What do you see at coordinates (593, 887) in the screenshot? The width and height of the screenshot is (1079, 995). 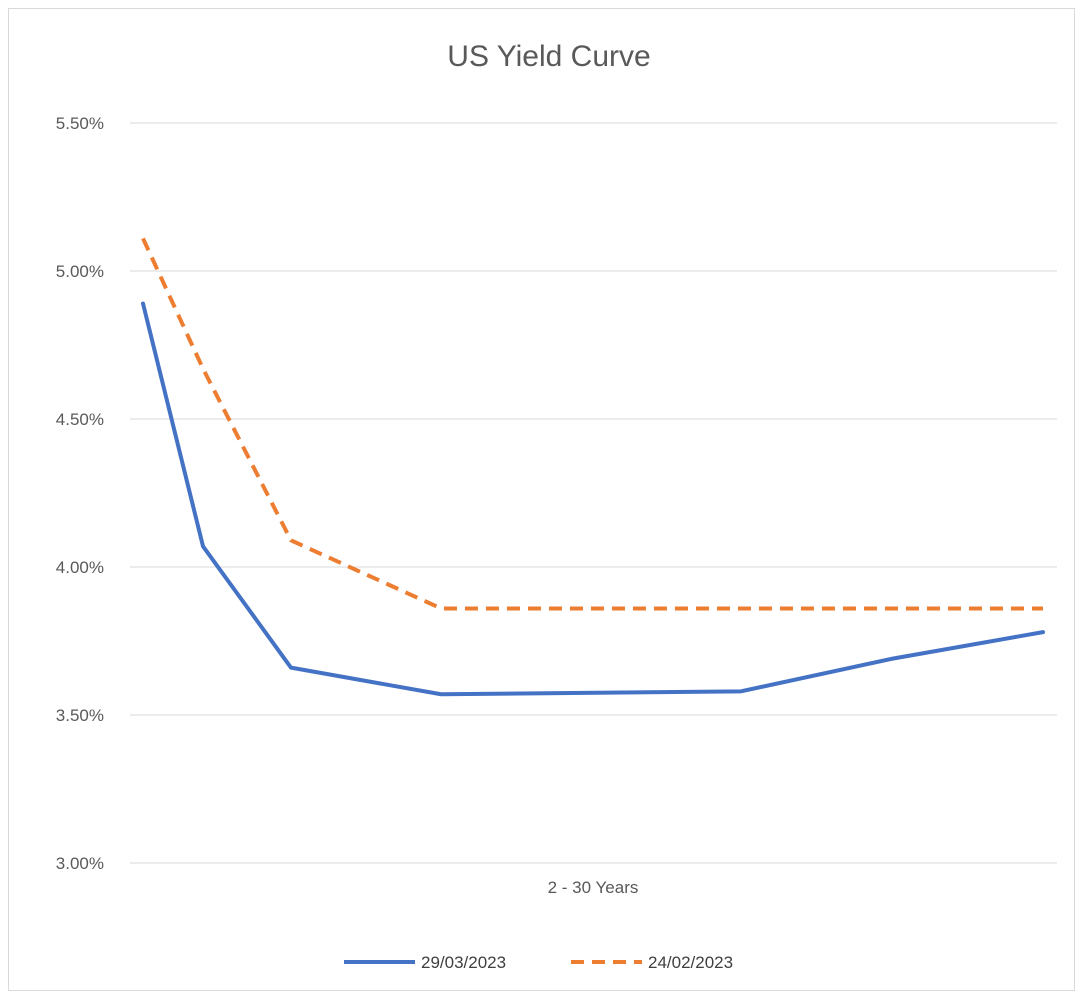 I see `x-axis-label: 2 - 30 Years` at bounding box center [593, 887].